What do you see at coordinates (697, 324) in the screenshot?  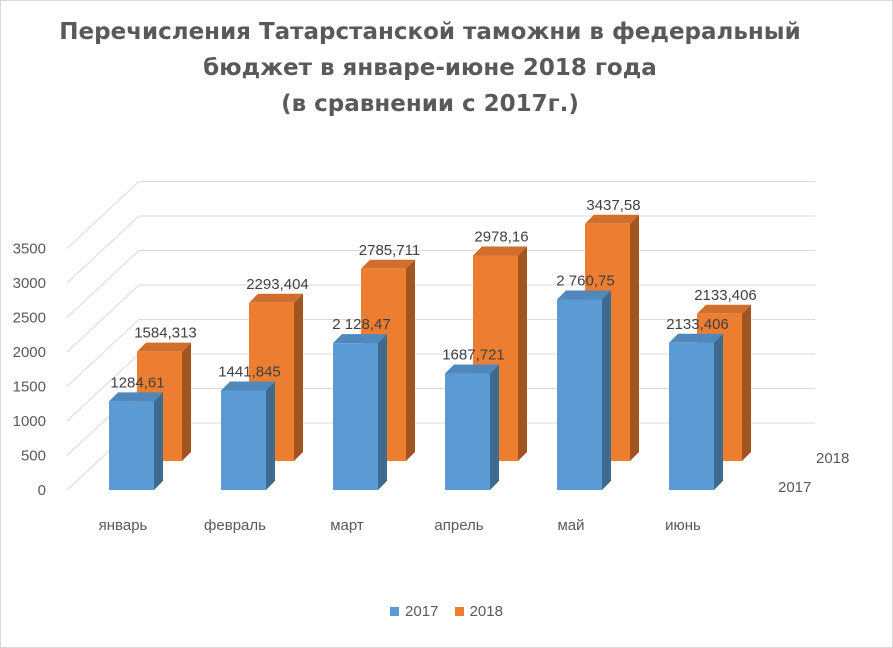 I see `data-label-2017-июнь: 2133,406` at bounding box center [697, 324].